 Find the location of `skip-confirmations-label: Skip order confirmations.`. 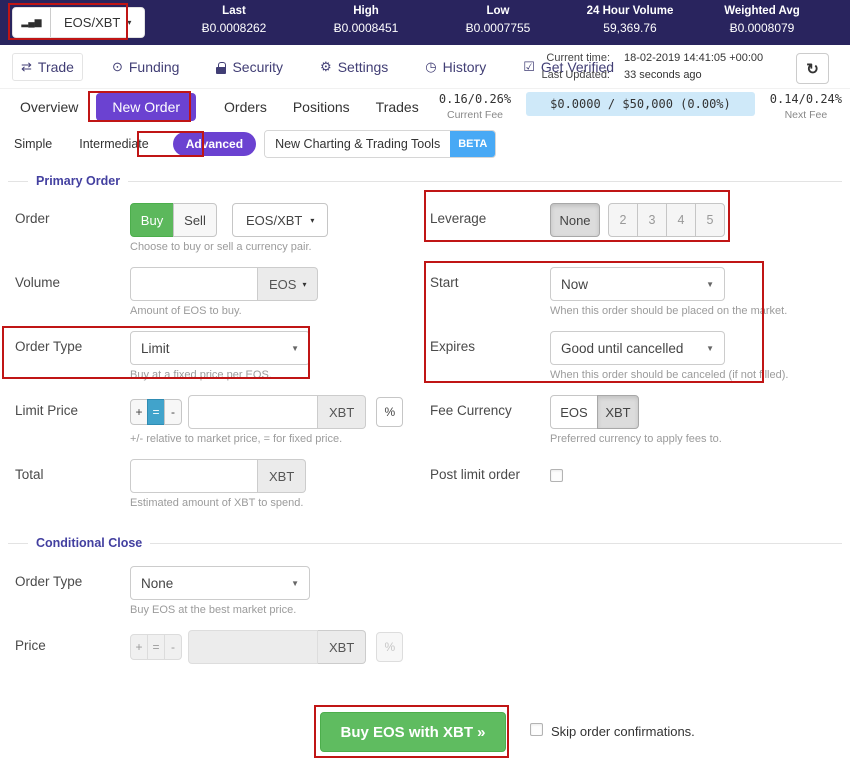

skip-confirmations-label: Skip order confirmations. is located at coordinates (623, 731).